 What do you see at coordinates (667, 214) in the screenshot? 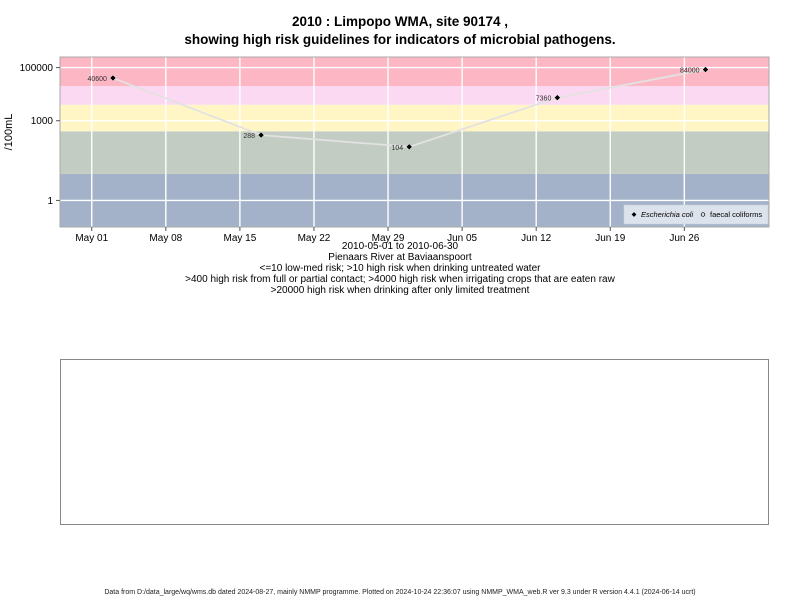
I see `legend-label-1: Escherichia coli` at bounding box center [667, 214].